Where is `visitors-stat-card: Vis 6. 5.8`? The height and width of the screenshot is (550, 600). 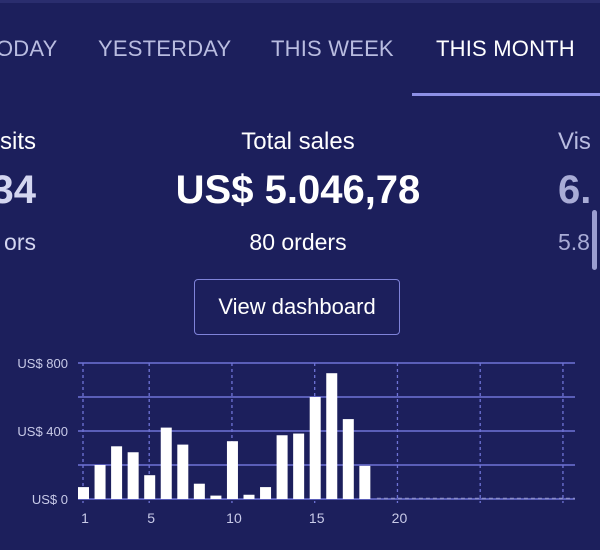 visitors-stat-card: Vis 6. 5.8 is located at coordinates (579, 150).